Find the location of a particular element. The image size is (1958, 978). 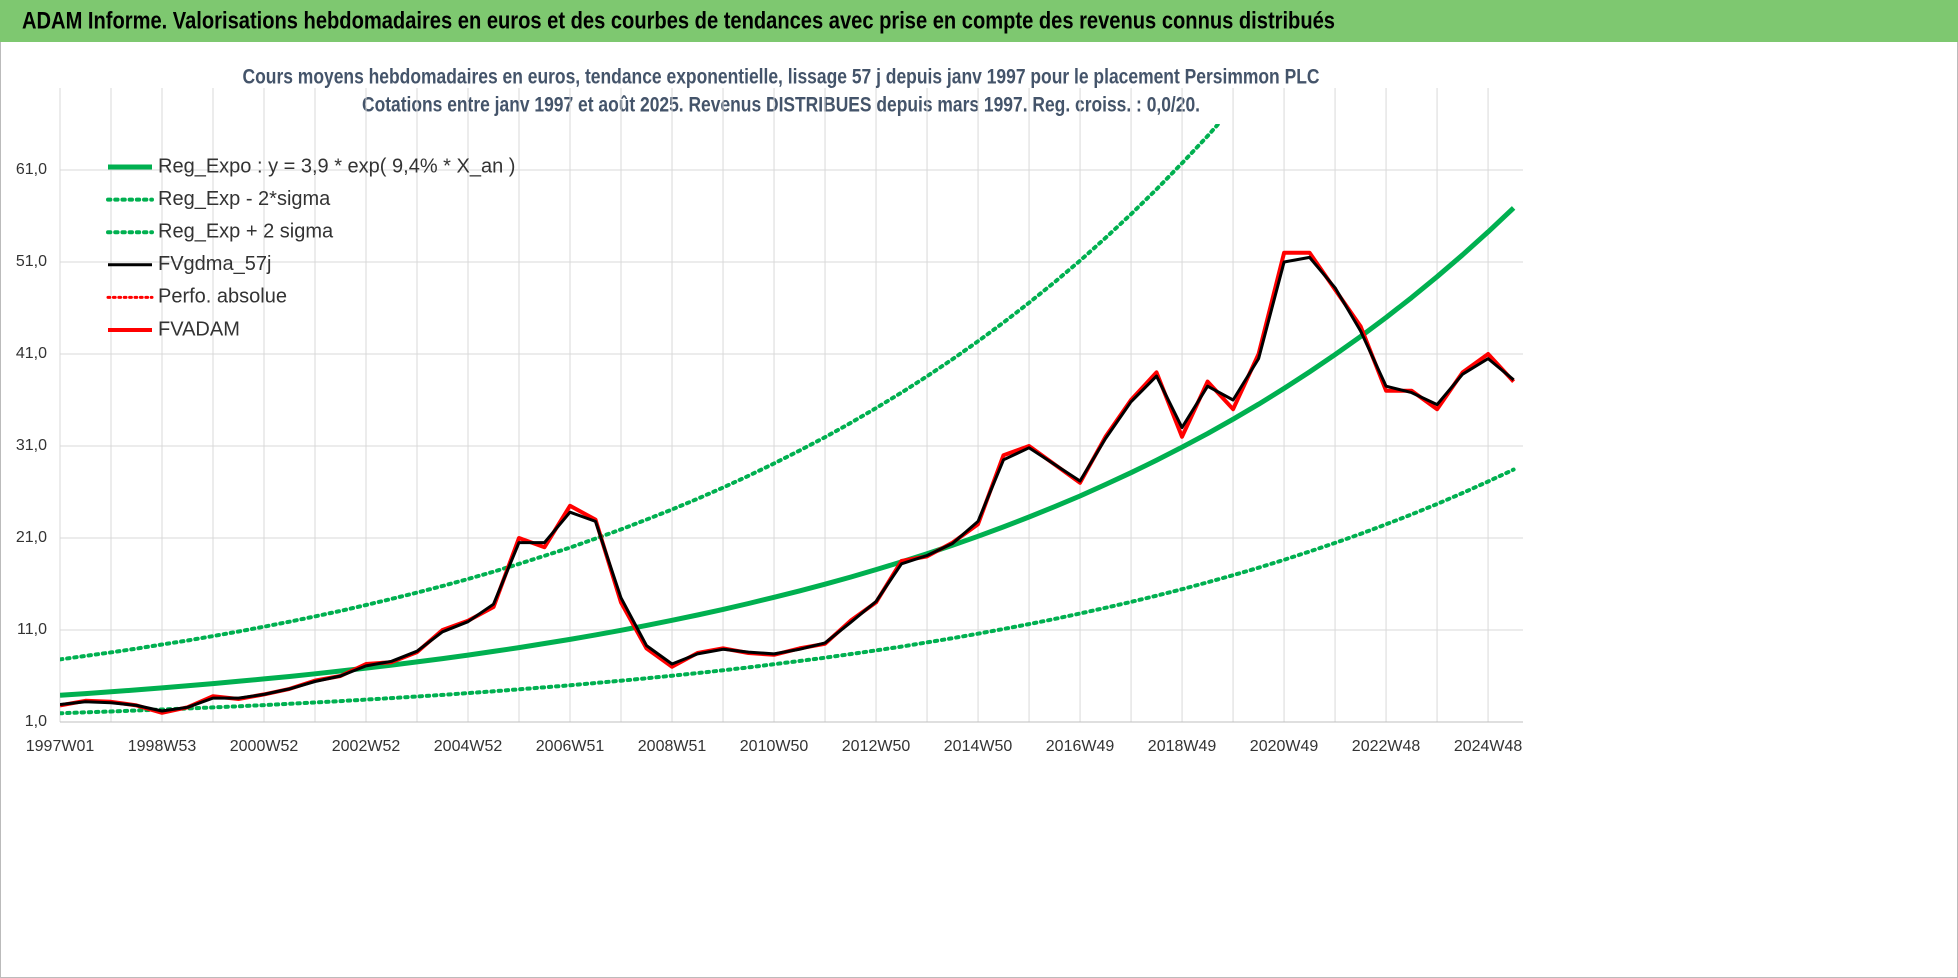

x-tick-label: 2004W52 is located at coordinates (468, 746).